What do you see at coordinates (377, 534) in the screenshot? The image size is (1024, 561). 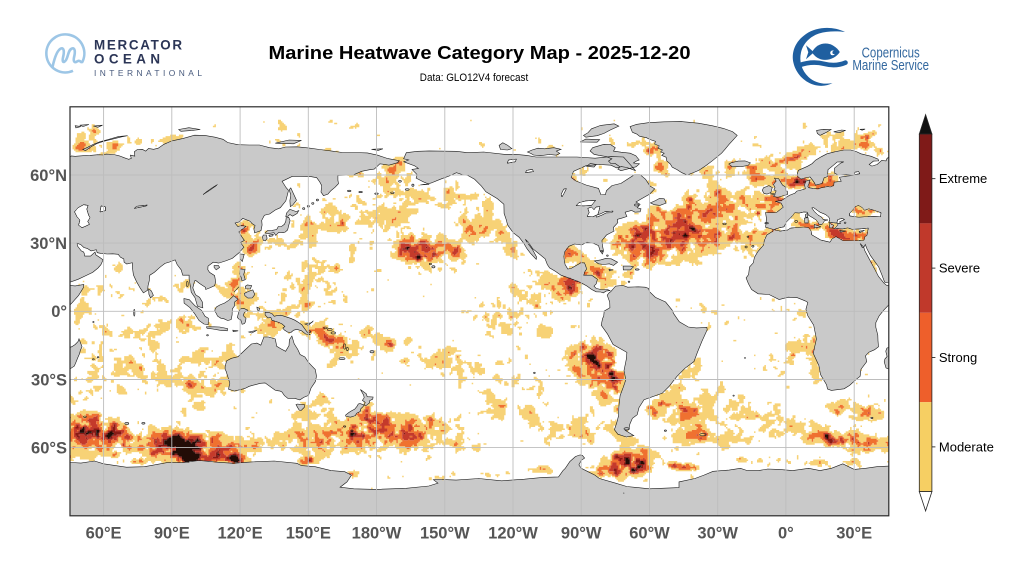 I see `svg-text: 180°W` at bounding box center [377, 534].